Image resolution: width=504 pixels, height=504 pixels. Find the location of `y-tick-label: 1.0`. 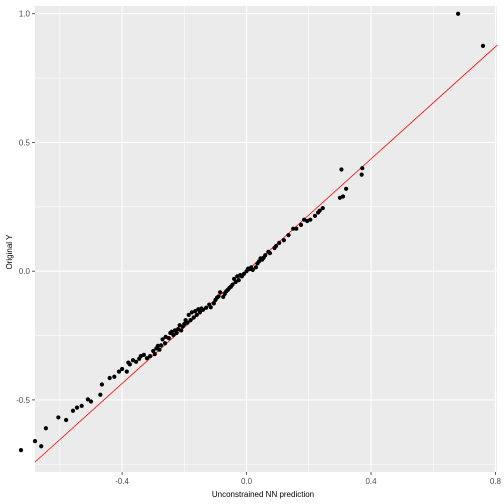

y-tick-label: 1.0 is located at coordinates (25, 14).